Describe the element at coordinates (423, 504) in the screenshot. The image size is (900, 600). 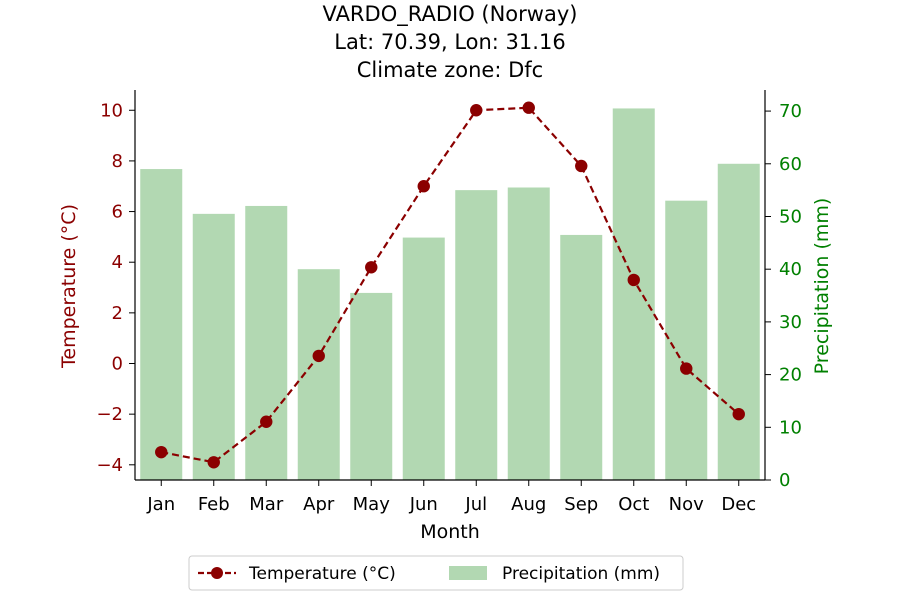
I see `x-tick-label: Jun` at that location.